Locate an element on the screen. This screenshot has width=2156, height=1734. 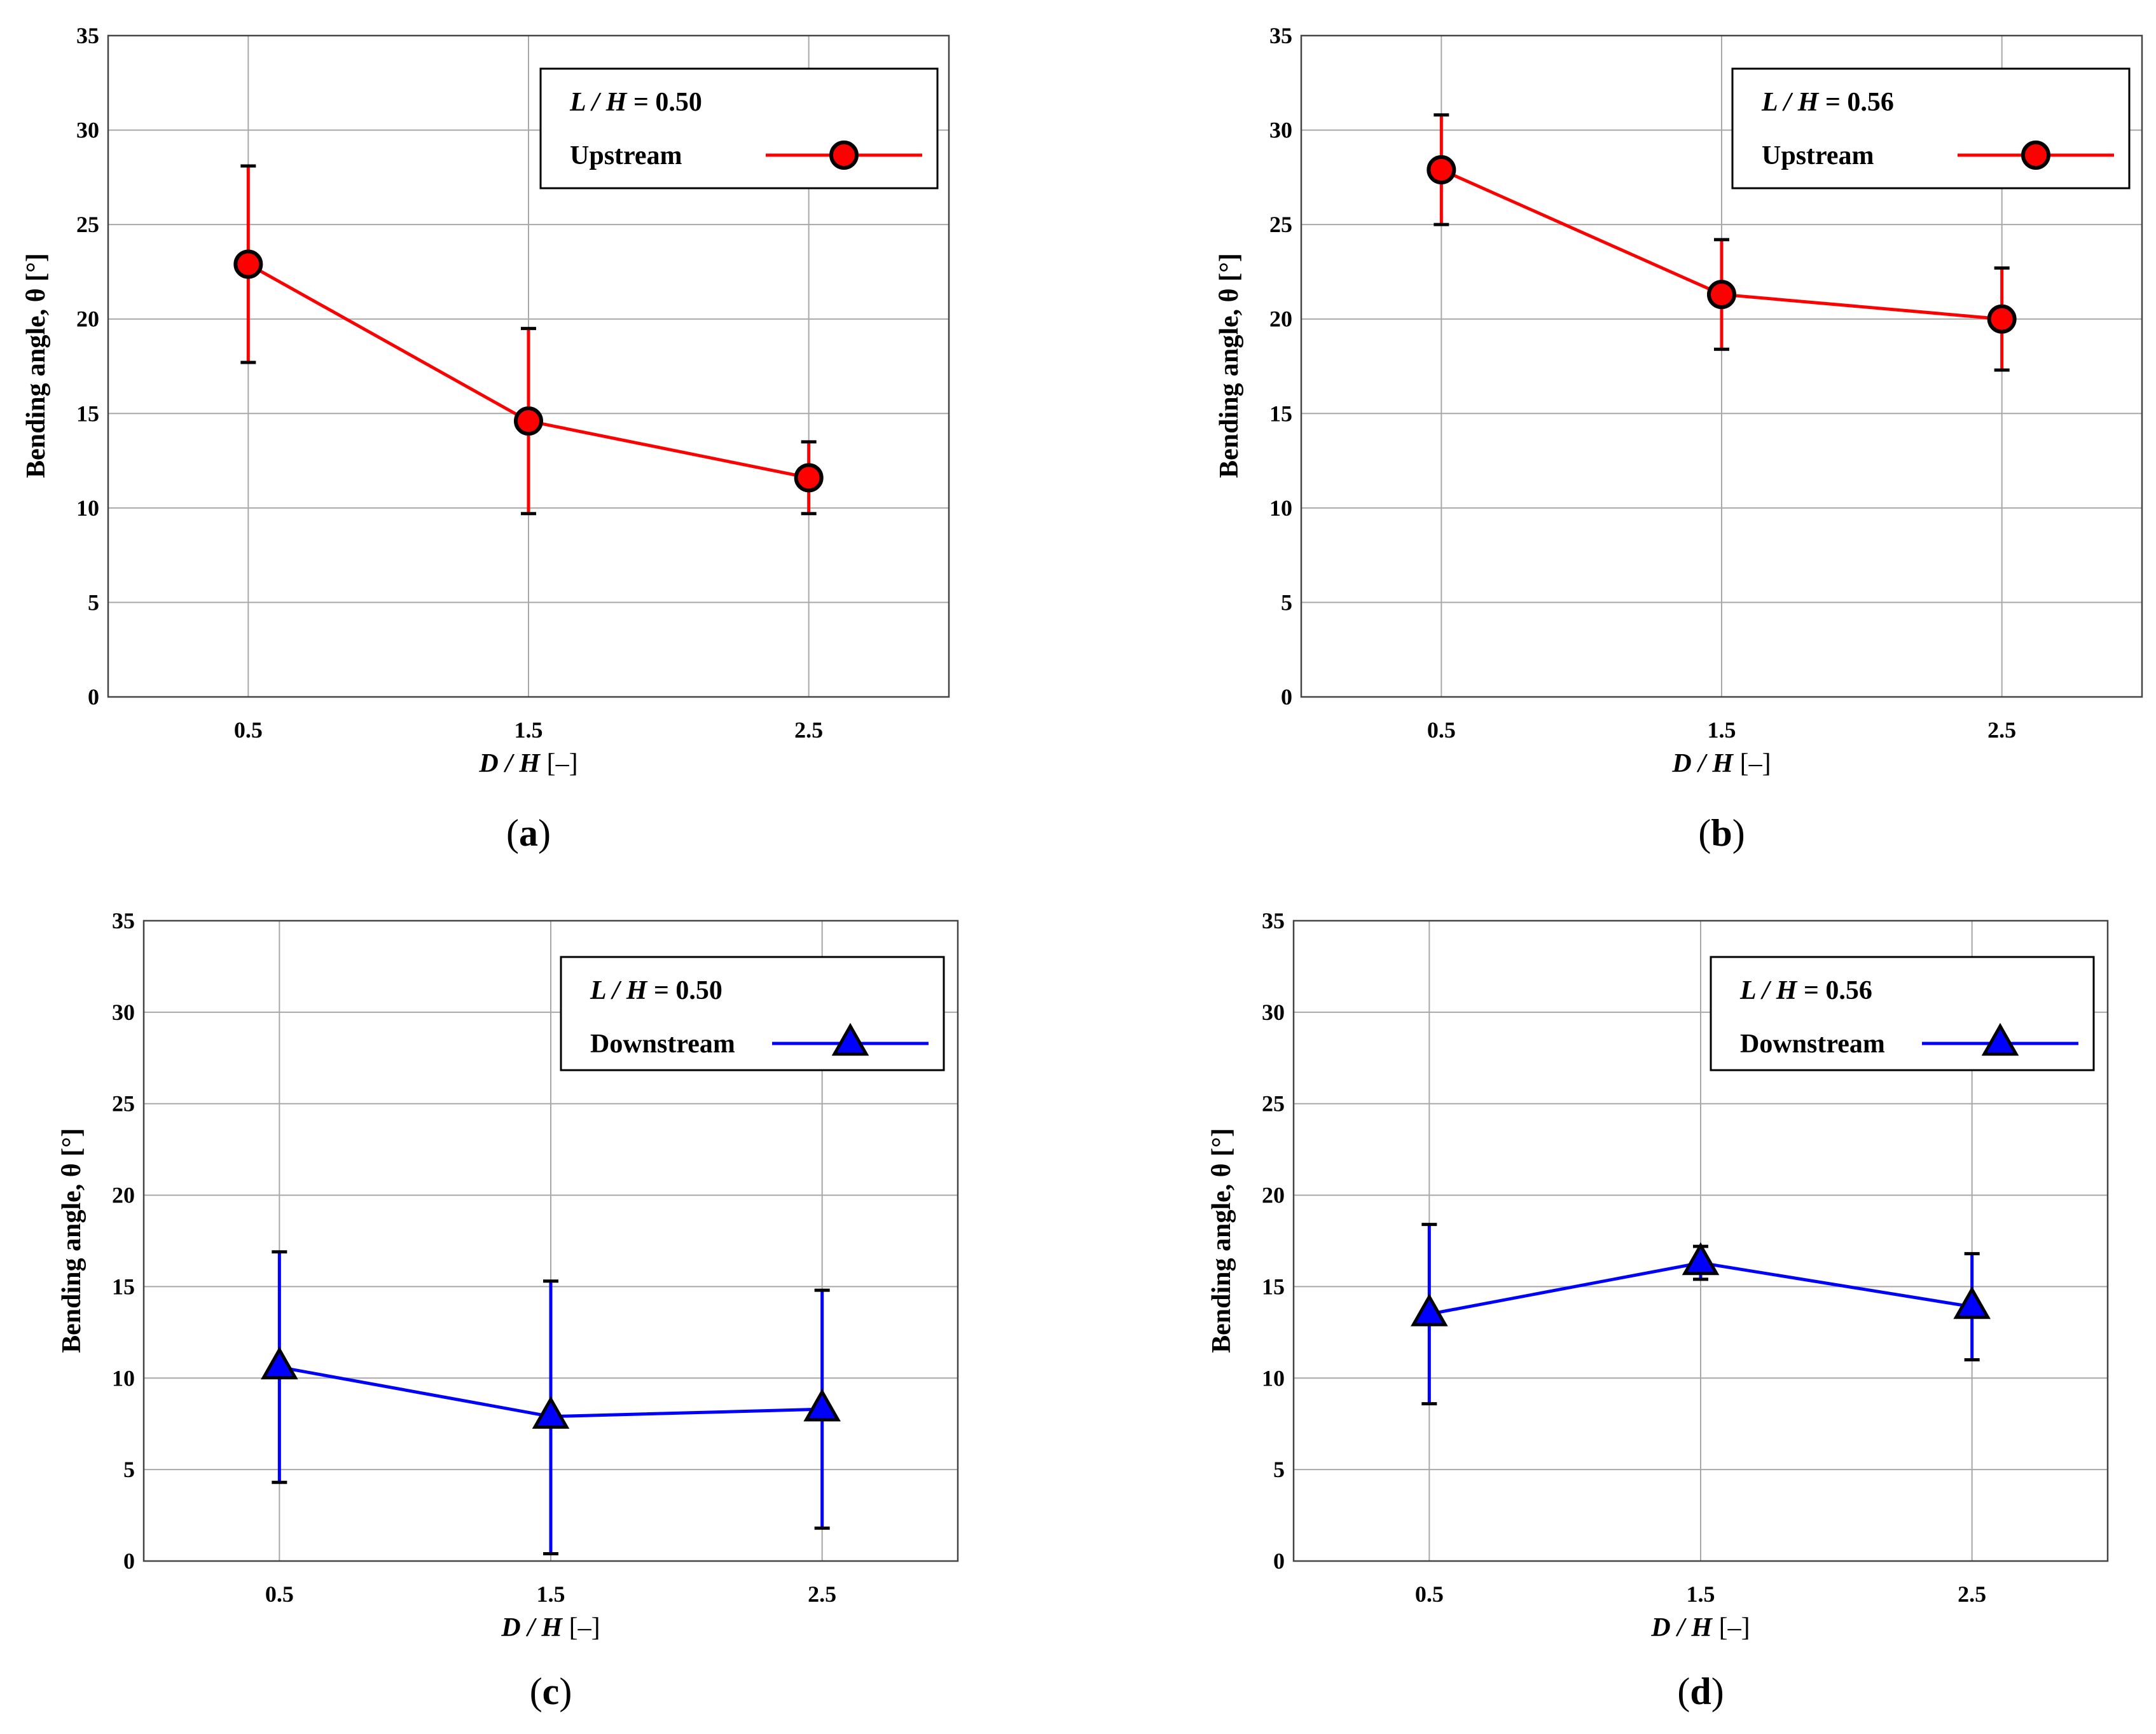
legend: L / H = 0.56 Downstream is located at coordinates (1903, 1013).